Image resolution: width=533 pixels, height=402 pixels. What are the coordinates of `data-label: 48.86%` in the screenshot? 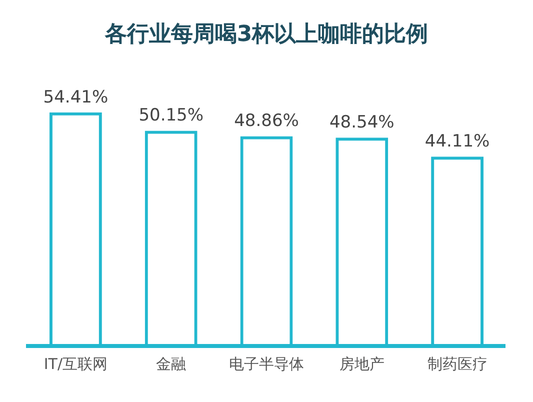 It's located at (266, 121).